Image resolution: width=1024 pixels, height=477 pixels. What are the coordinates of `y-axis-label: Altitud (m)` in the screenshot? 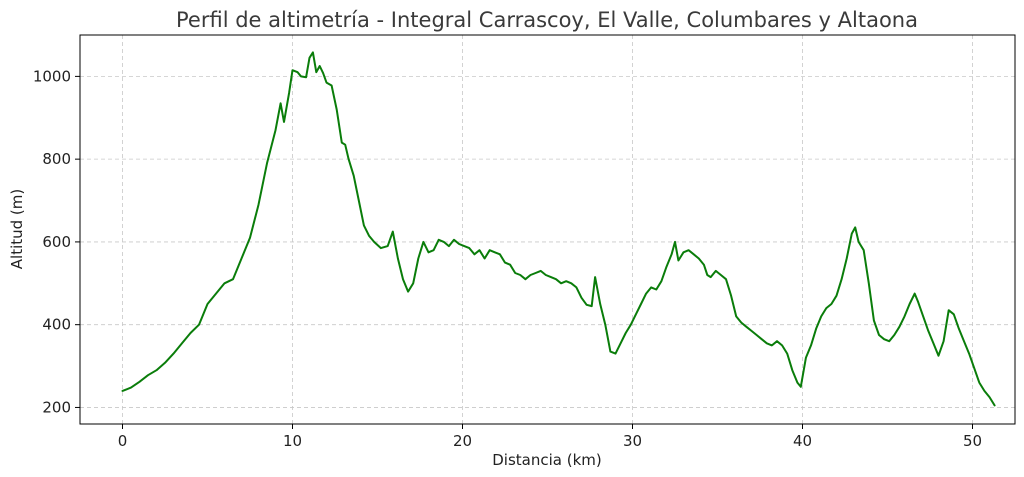 It's located at (17, 229).